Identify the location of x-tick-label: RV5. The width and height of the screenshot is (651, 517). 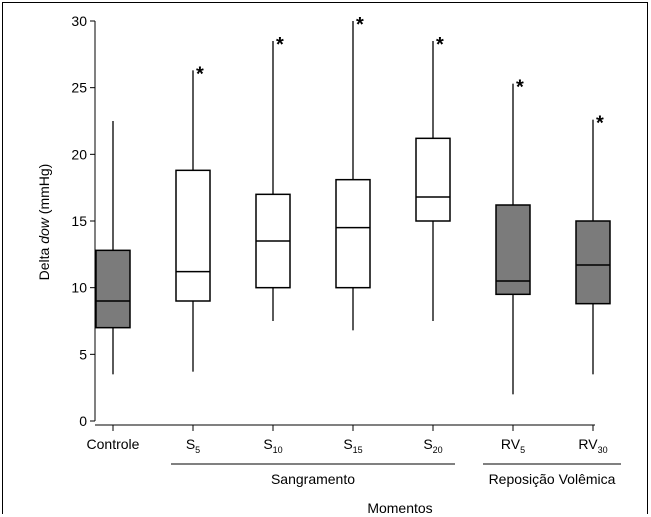
(513, 445).